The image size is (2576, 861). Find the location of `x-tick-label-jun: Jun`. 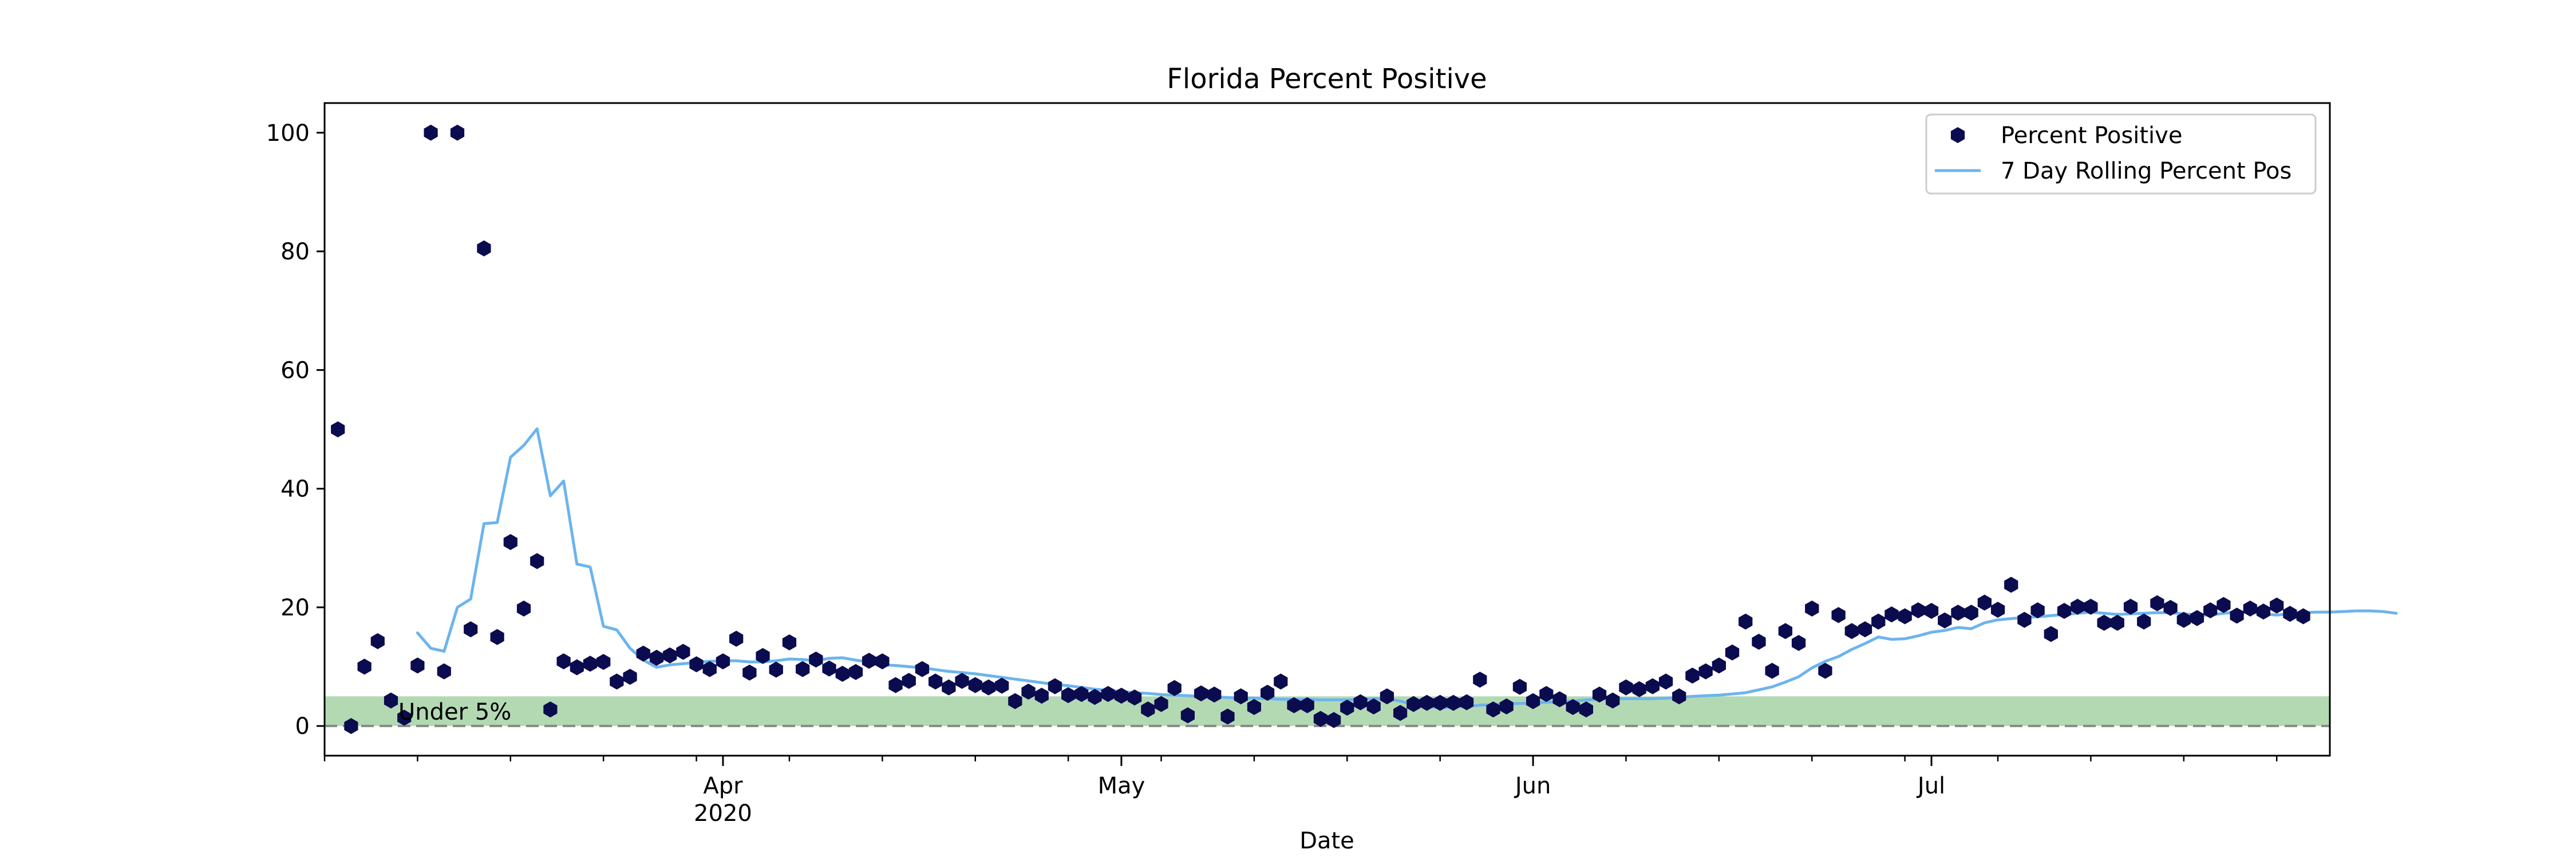

x-tick-label-jun: Jun is located at coordinates (1532, 786).